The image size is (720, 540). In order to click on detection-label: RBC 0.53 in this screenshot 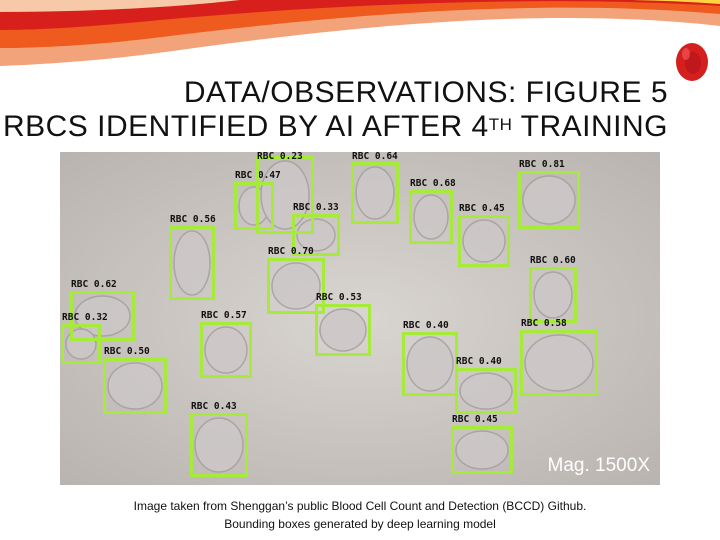, I will do `click(339, 297)`.